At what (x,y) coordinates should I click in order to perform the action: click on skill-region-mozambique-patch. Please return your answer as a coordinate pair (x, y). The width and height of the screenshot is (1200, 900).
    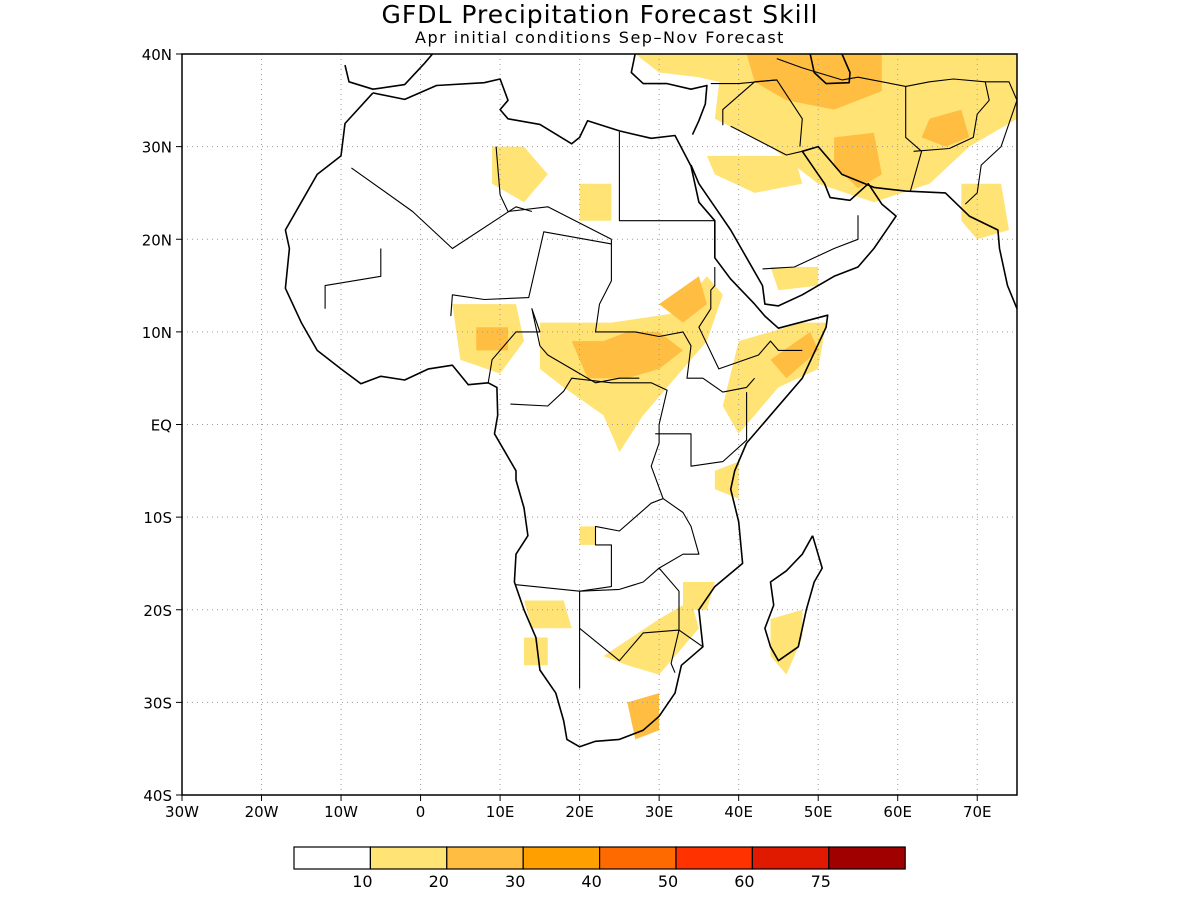
    Looking at the image, I should click on (699, 596).